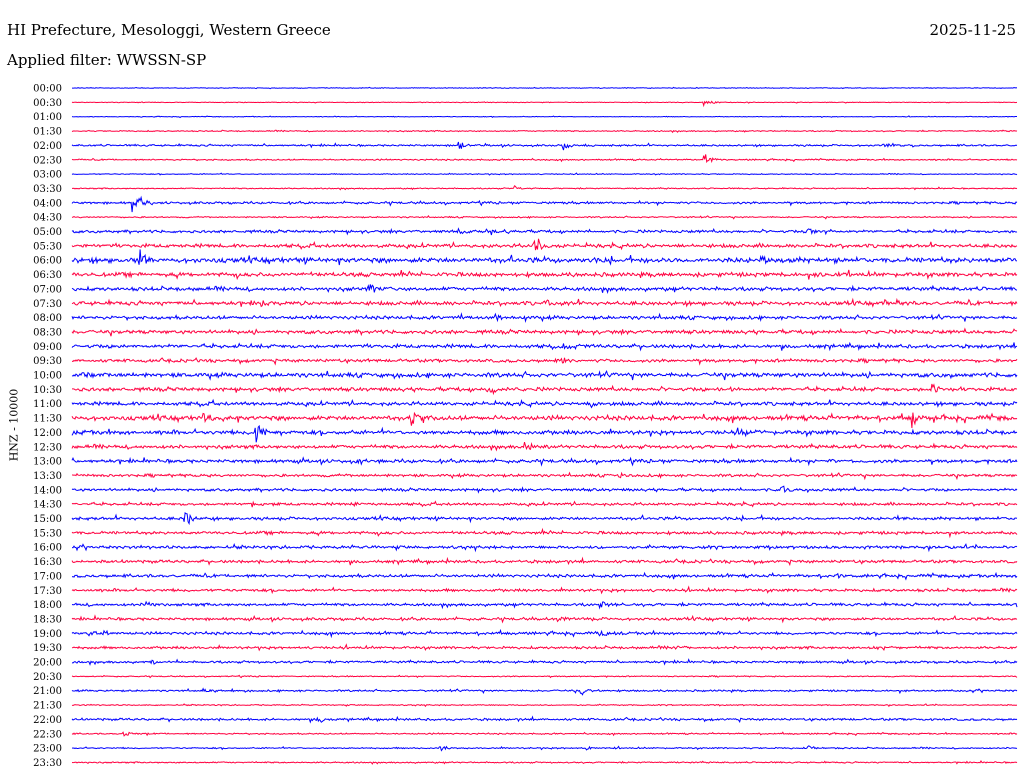  What do you see at coordinates (47, 677) in the screenshot?
I see `row-label: 20:30` at bounding box center [47, 677].